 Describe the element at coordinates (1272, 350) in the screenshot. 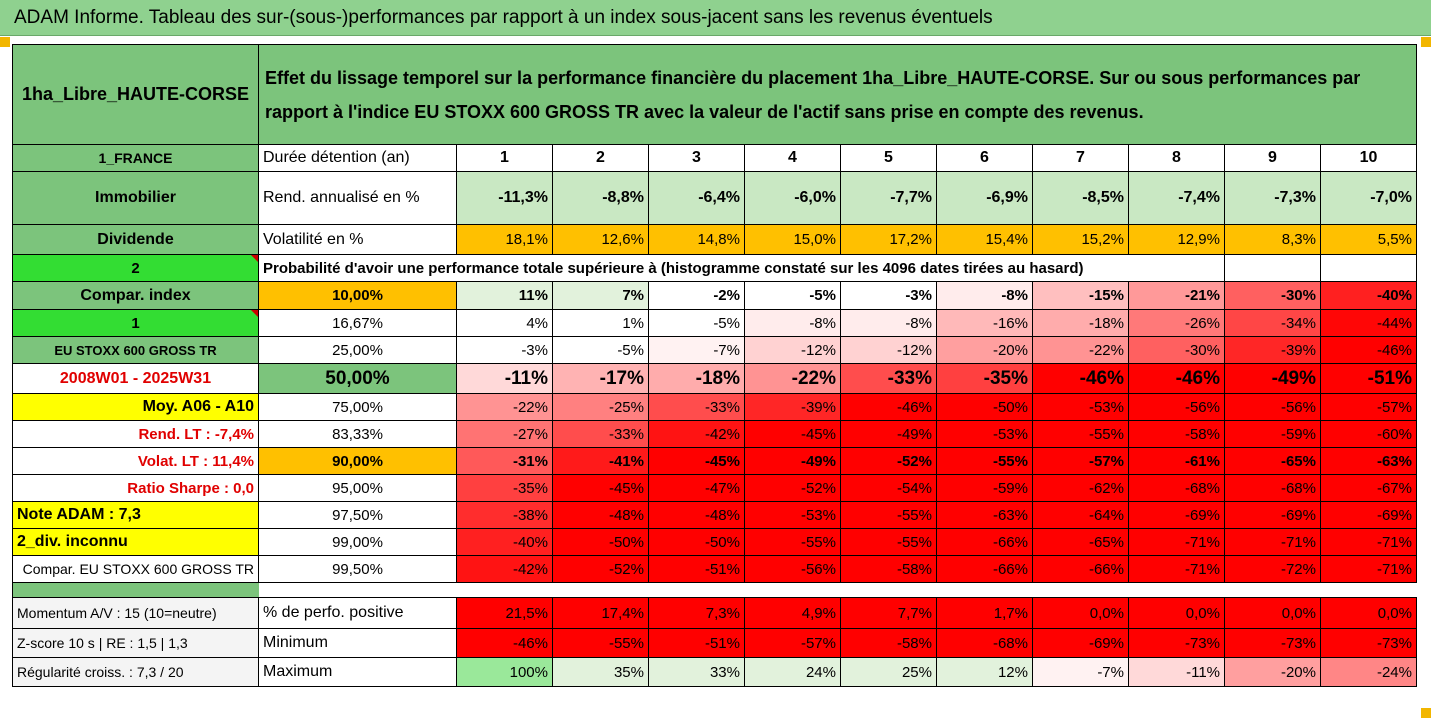

I see `quantile-value: -39%` at that location.